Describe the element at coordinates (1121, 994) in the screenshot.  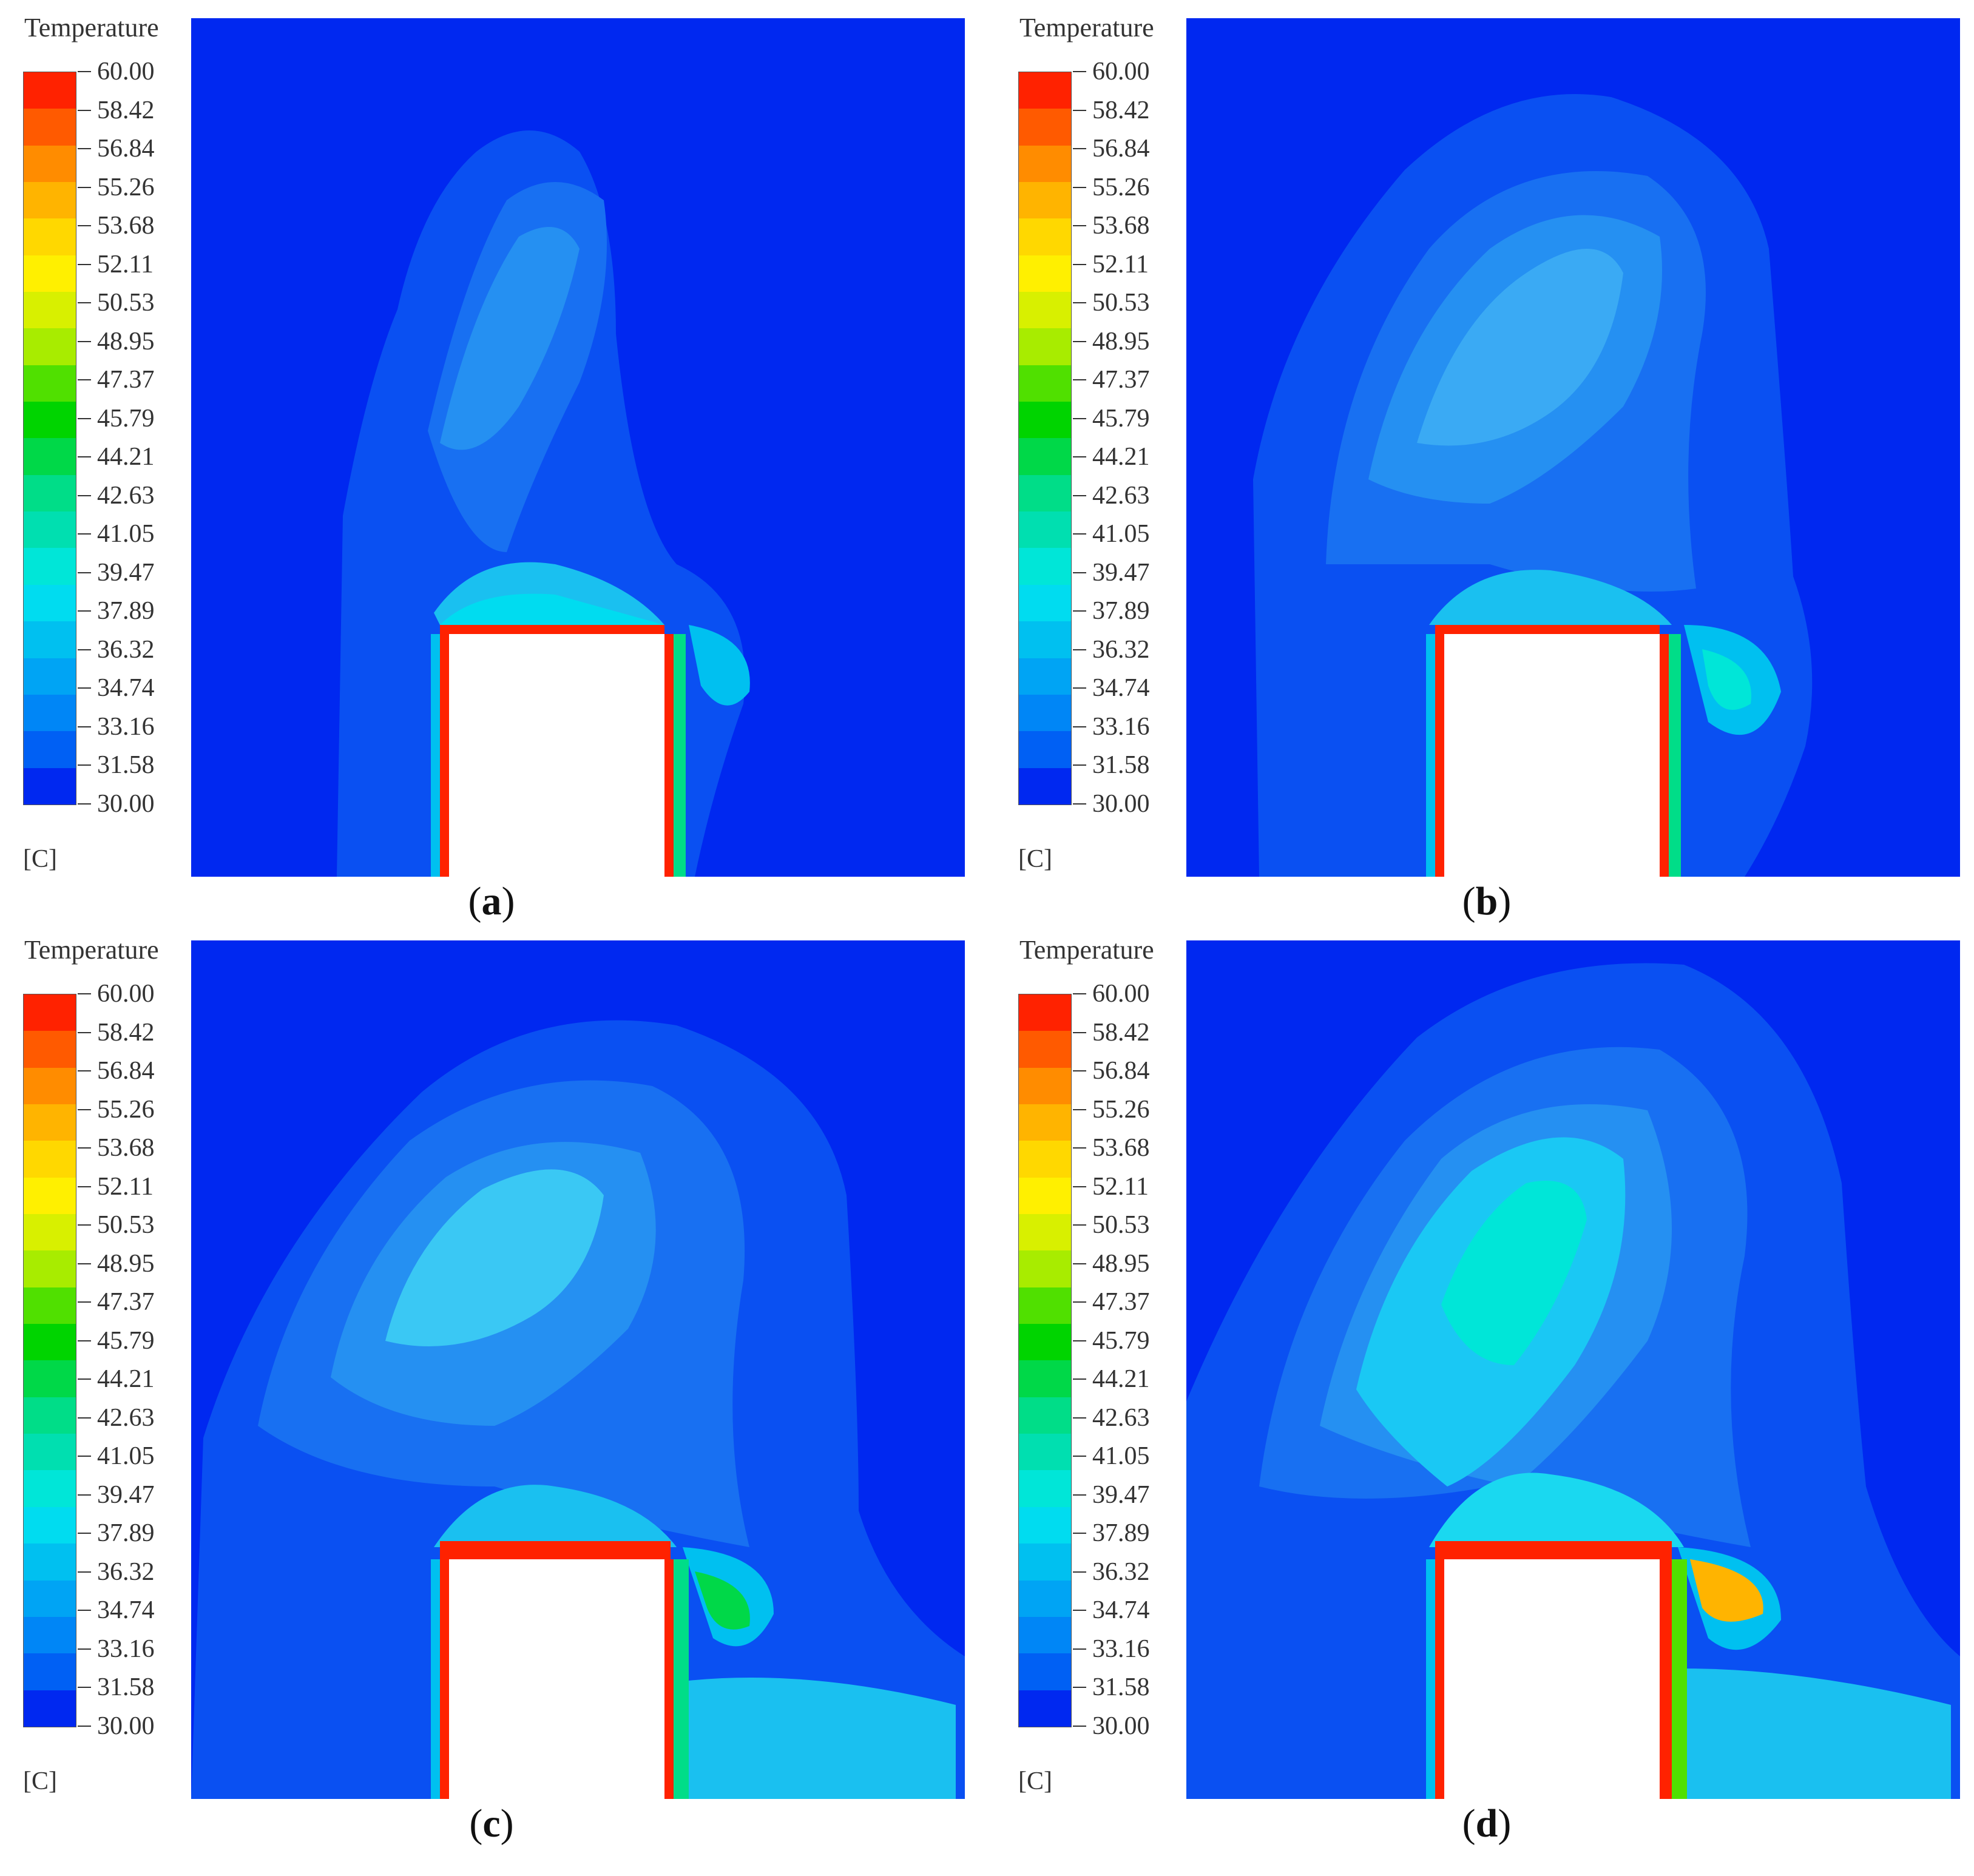
I see `legend-tick-label: 60.00` at that location.